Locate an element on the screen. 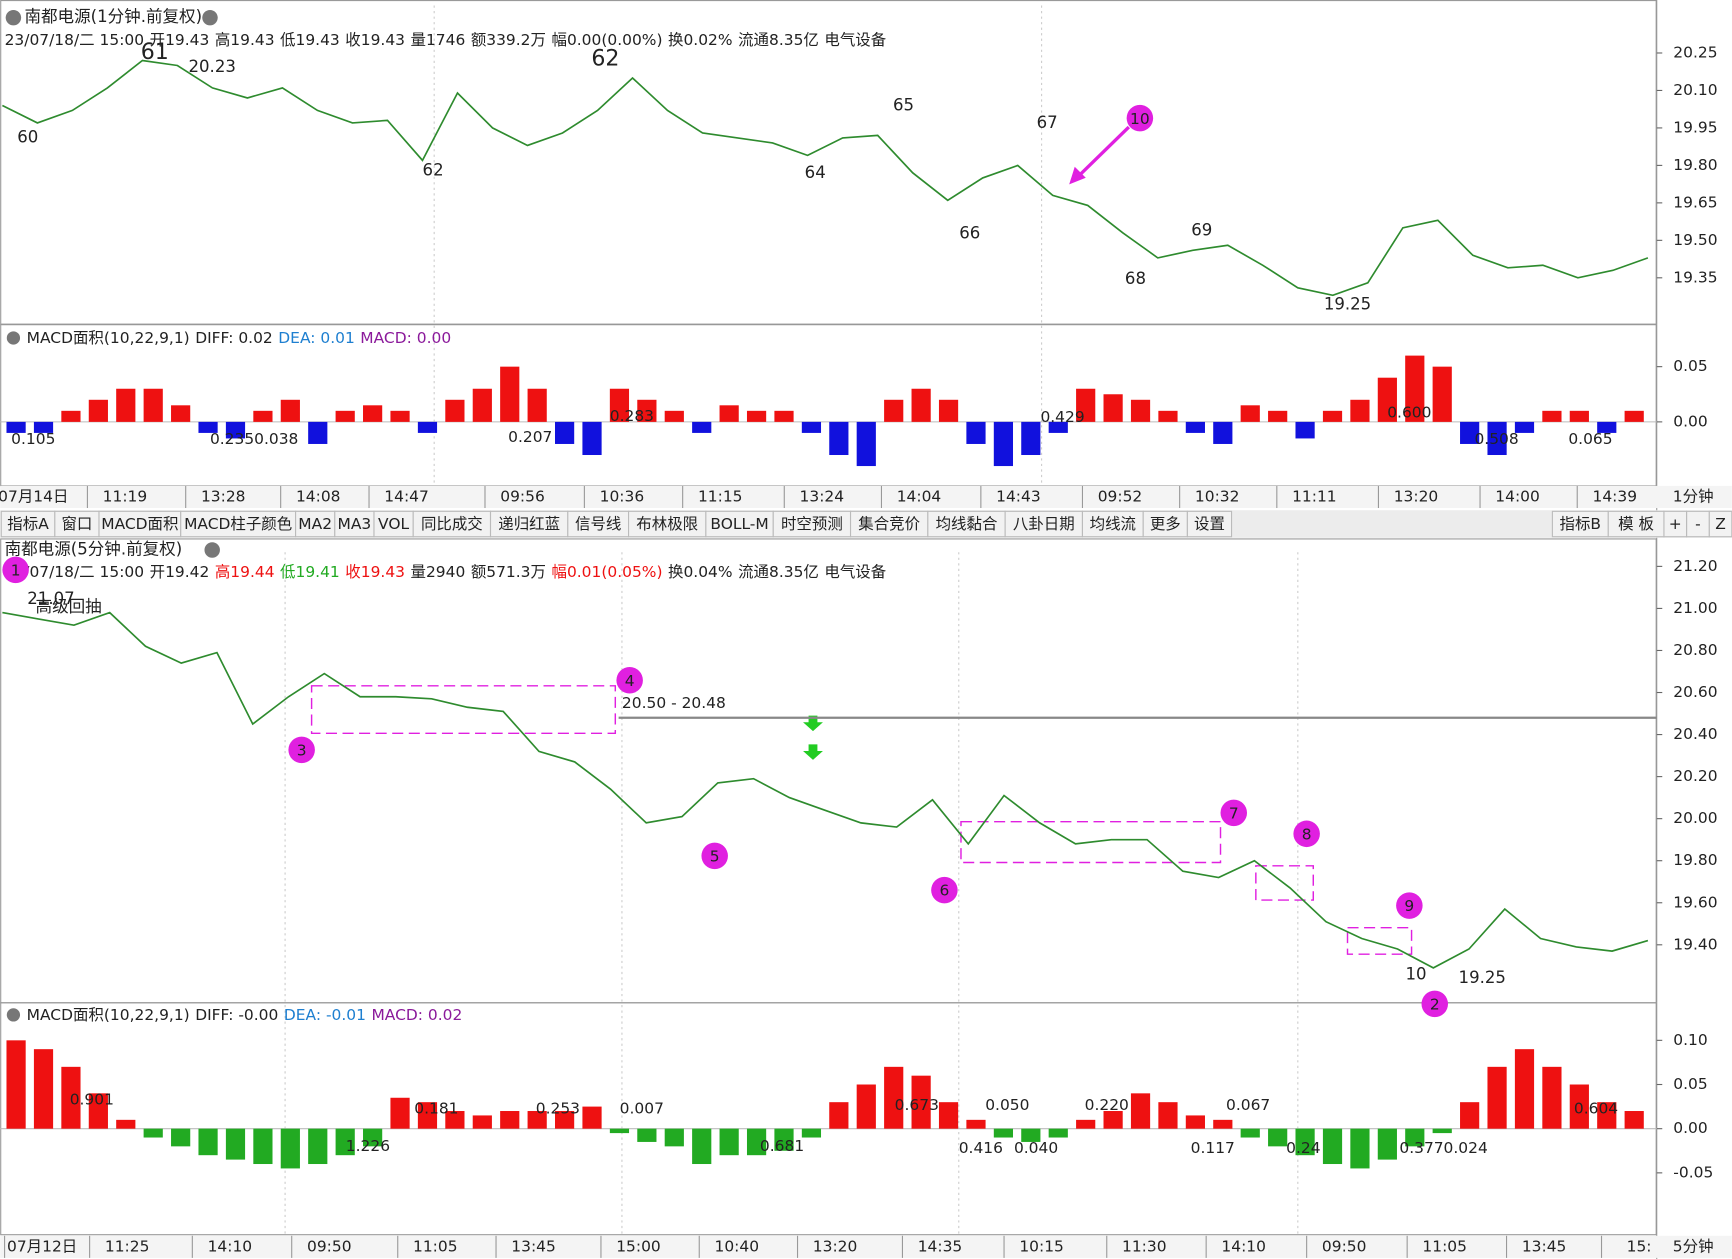  toolbar-button-label: Z is located at coordinates (1720, 524).